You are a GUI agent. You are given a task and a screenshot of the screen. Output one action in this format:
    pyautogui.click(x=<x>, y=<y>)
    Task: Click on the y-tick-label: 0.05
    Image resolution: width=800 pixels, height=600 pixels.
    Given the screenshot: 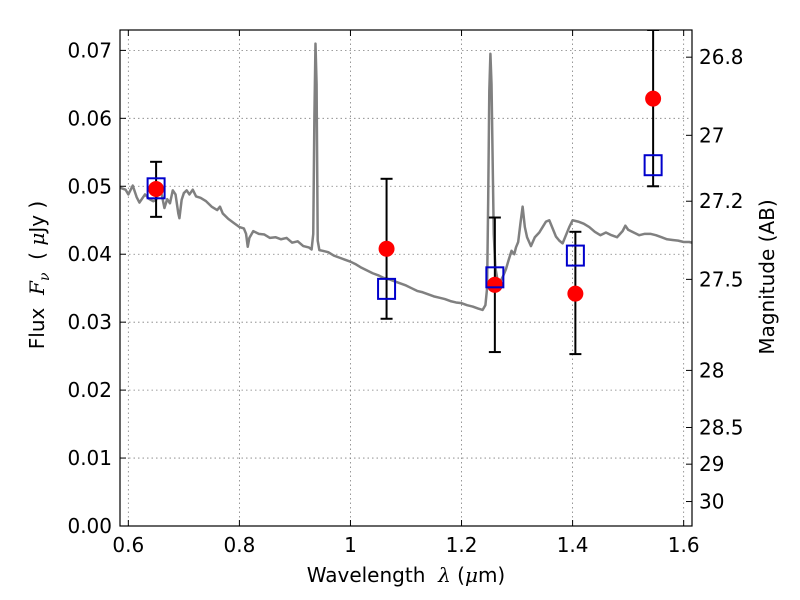 What is the action you would take?
    pyautogui.click(x=89, y=186)
    